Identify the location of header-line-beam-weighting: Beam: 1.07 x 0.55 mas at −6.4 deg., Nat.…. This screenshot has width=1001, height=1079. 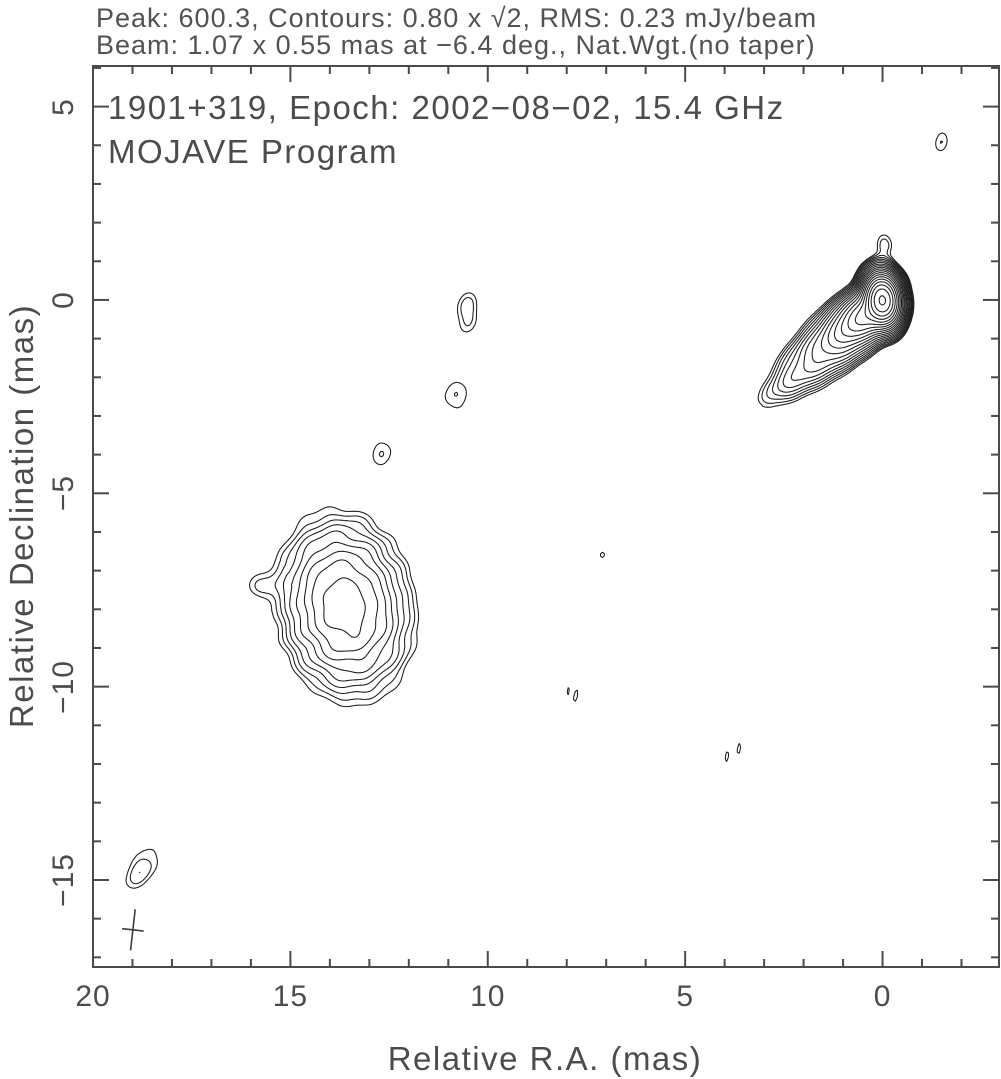
(456, 45).